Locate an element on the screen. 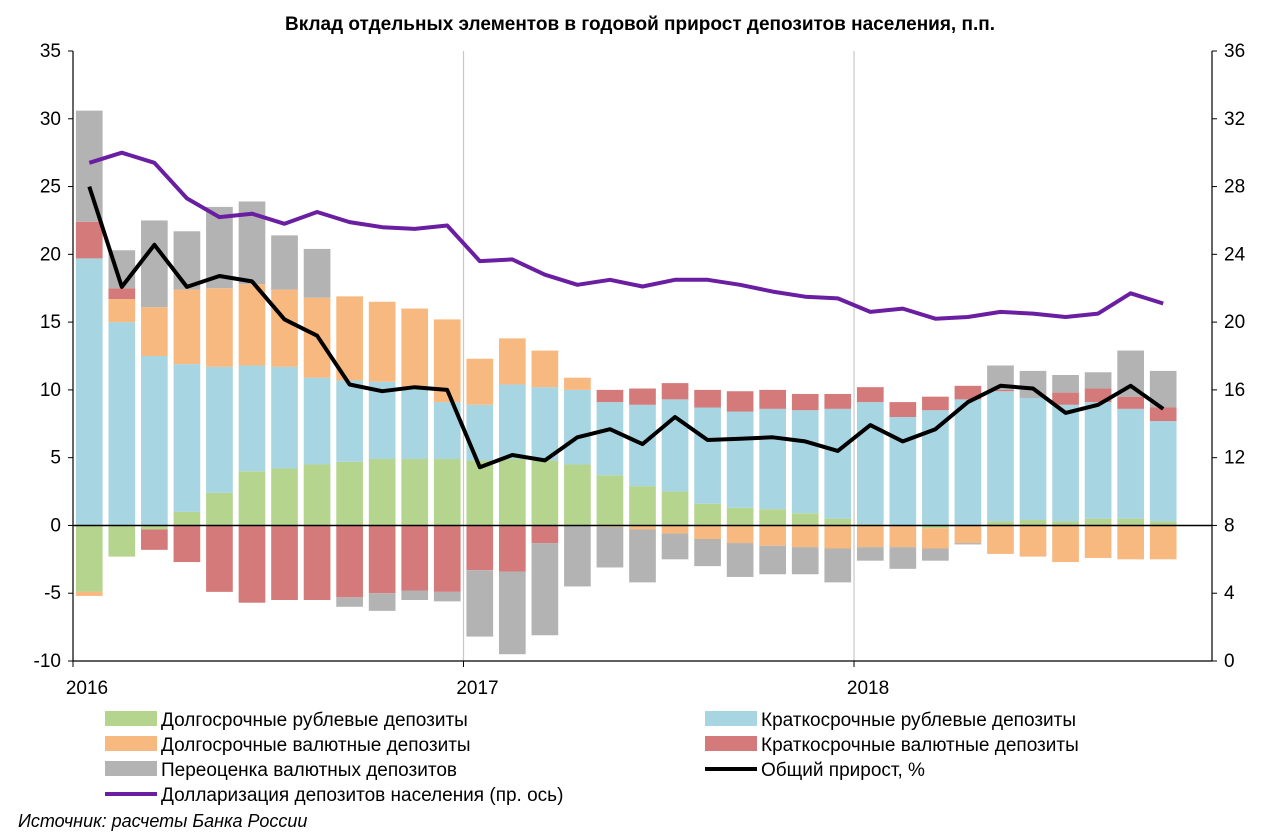  y-left-tick-label: 10 is located at coordinates (50, 390).